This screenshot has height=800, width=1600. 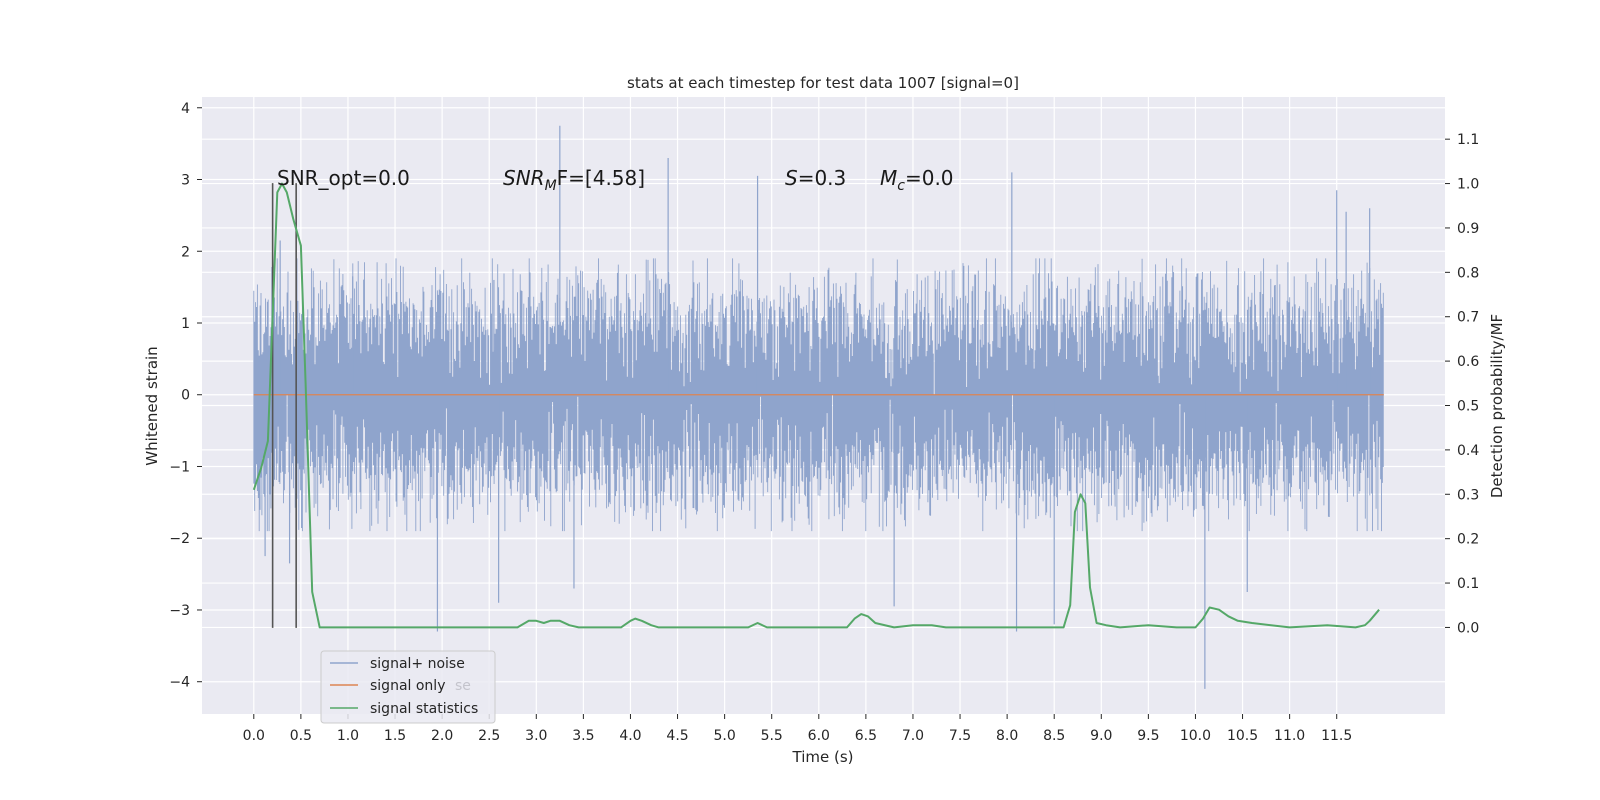 I want to click on annotation-snr-opt: SNR_opt=0.0, so click(x=343, y=178).